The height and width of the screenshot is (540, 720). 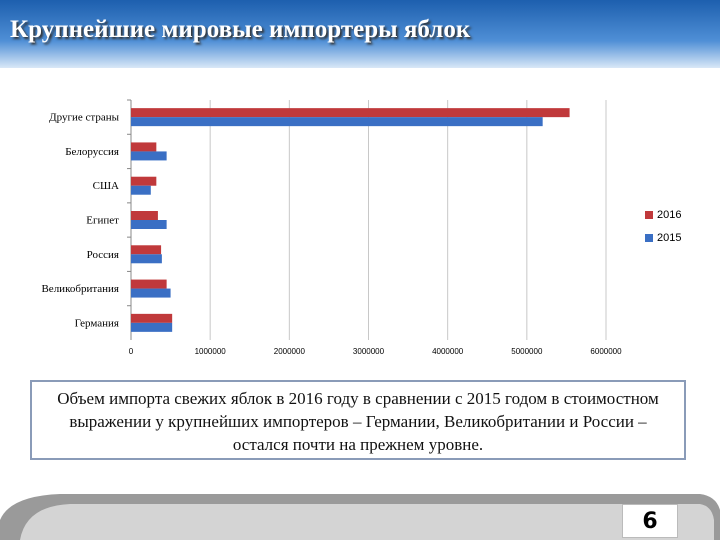 What do you see at coordinates (211, 351) in the screenshot?
I see `x-tick-label: 1000000` at bounding box center [211, 351].